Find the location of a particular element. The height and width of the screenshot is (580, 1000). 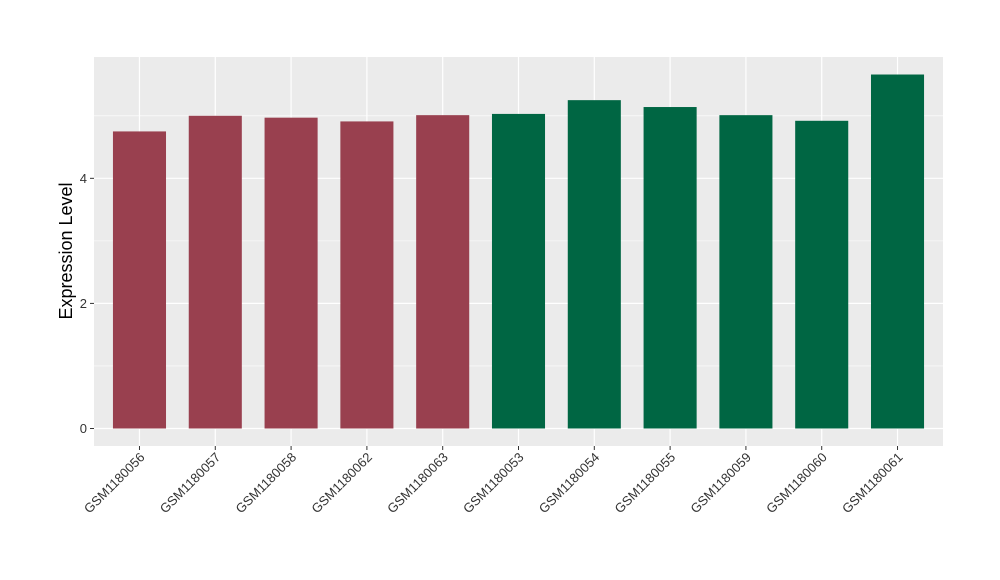

y-axis-title: Expression Level is located at coordinates (66, 250).